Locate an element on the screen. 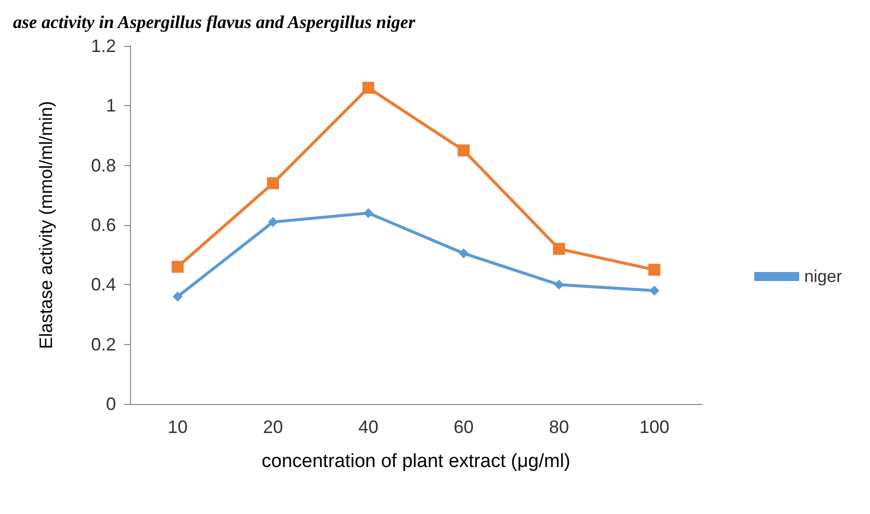 The width and height of the screenshot is (870, 514). y-axis-title: Elastase activity (mmol/ml/min) is located at coordinates (46, 225).